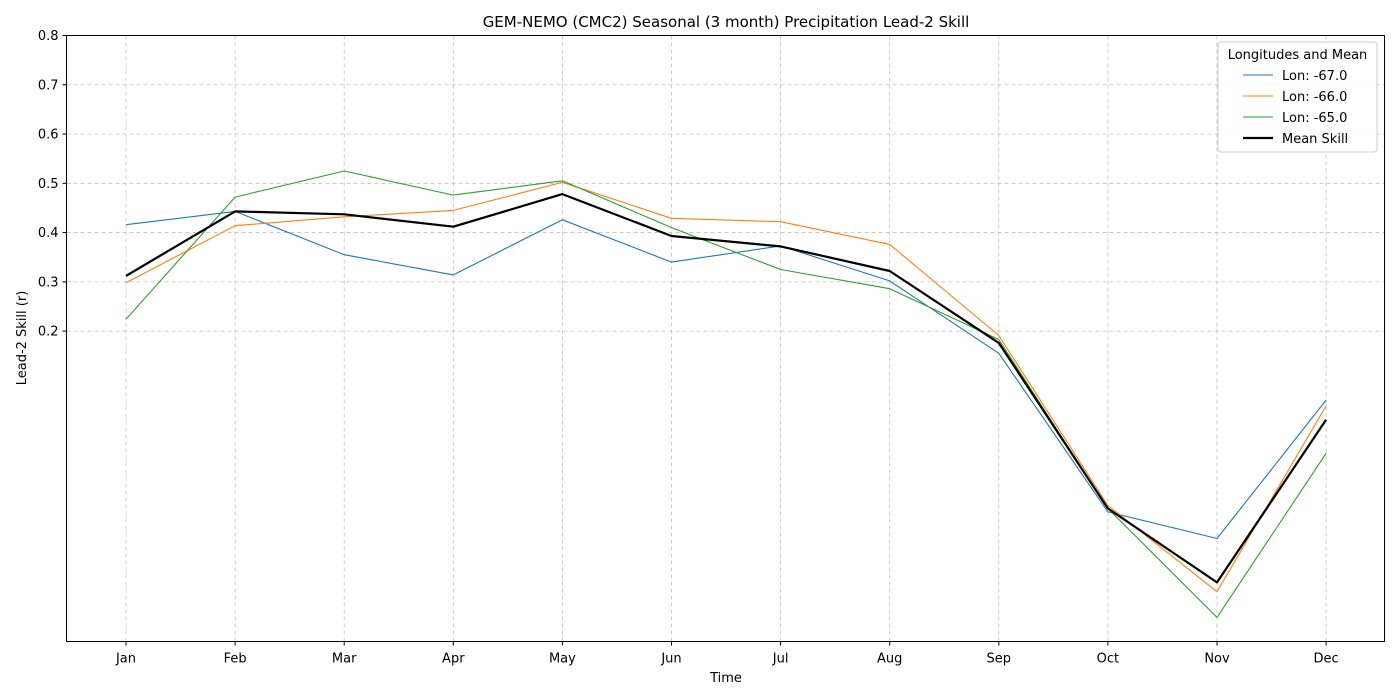  I want to click on x-tick-label: Mar, so click(344, 659).